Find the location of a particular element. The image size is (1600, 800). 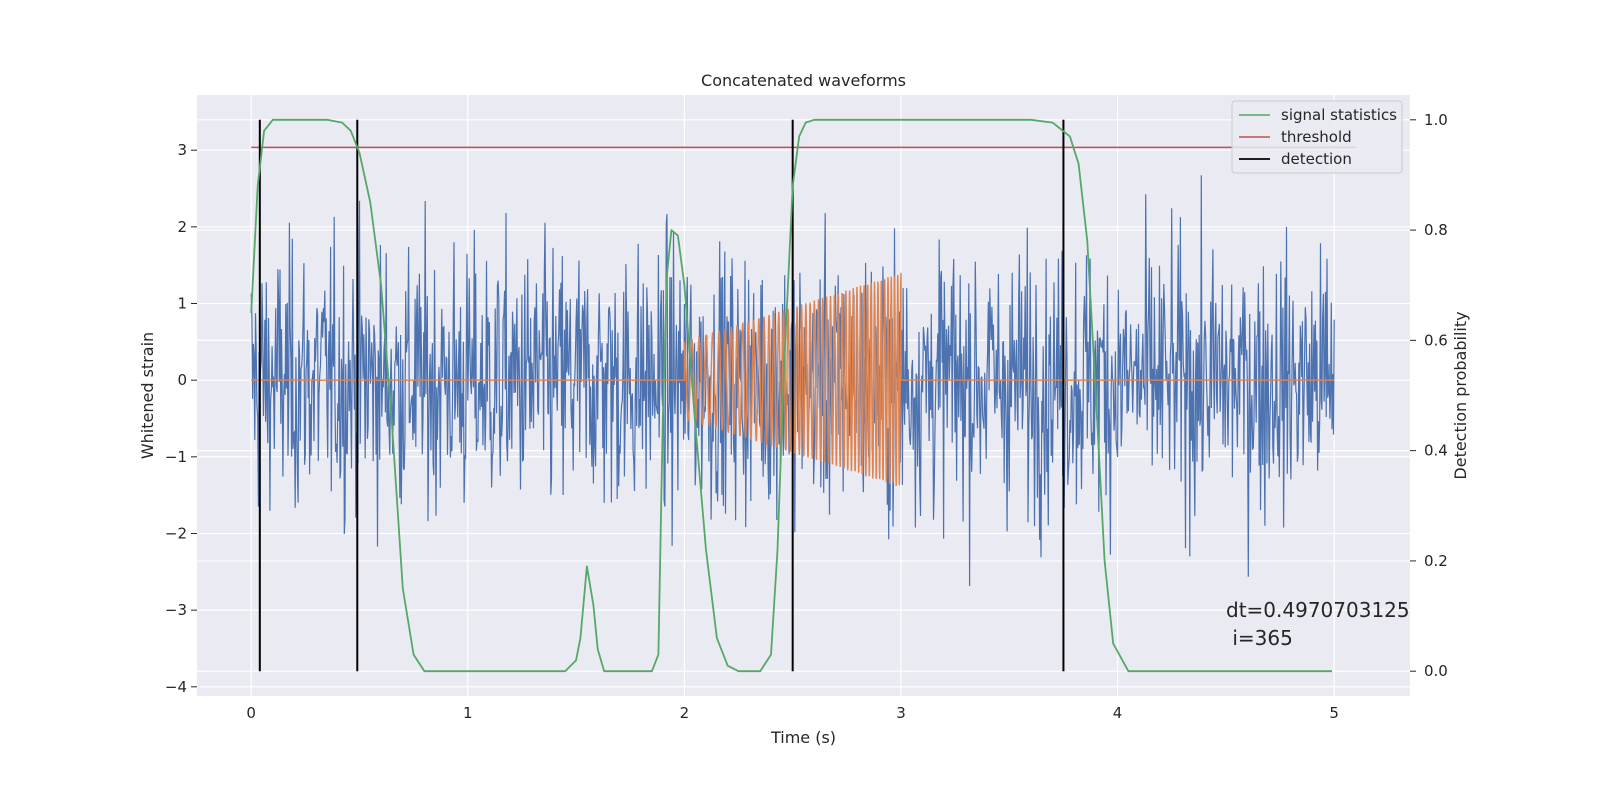

y-right-tick-label: 0.6 is located at coordinates (1436, 340).